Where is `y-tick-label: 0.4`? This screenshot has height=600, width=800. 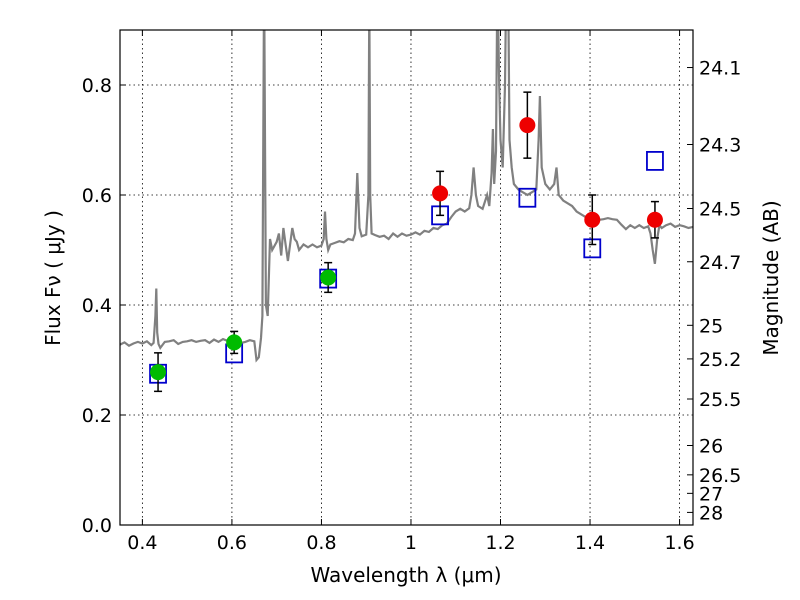
y-tick-label: 0.4 is located at coordinates (97, 306).